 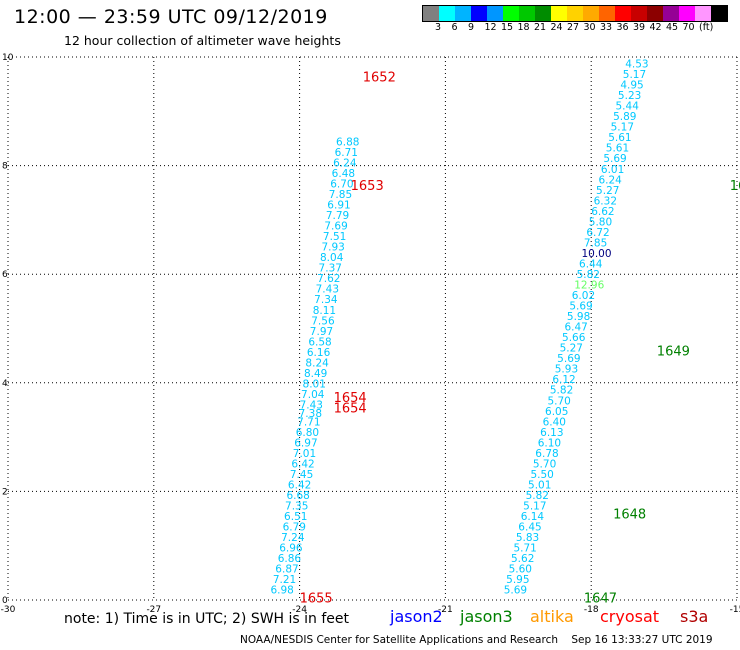 I want to click on colorbar-label: 42, so click(x=655, y=27).